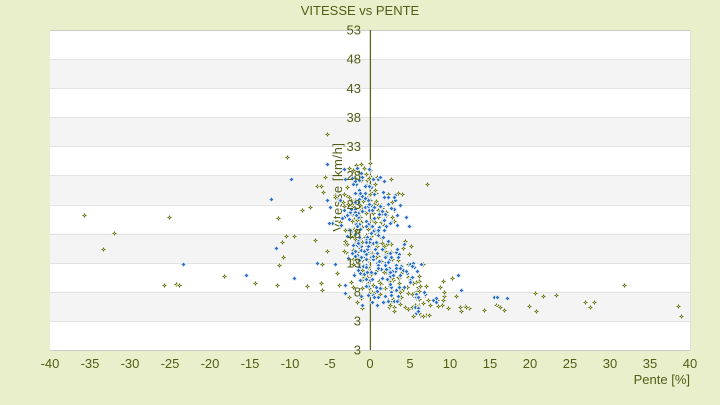 The image size is (720, 405). What do you see at coordinates (360, 10) in the screenshot?
I see `svg-text: VITESSE vs PENTE` at bounding box center [360, 10].